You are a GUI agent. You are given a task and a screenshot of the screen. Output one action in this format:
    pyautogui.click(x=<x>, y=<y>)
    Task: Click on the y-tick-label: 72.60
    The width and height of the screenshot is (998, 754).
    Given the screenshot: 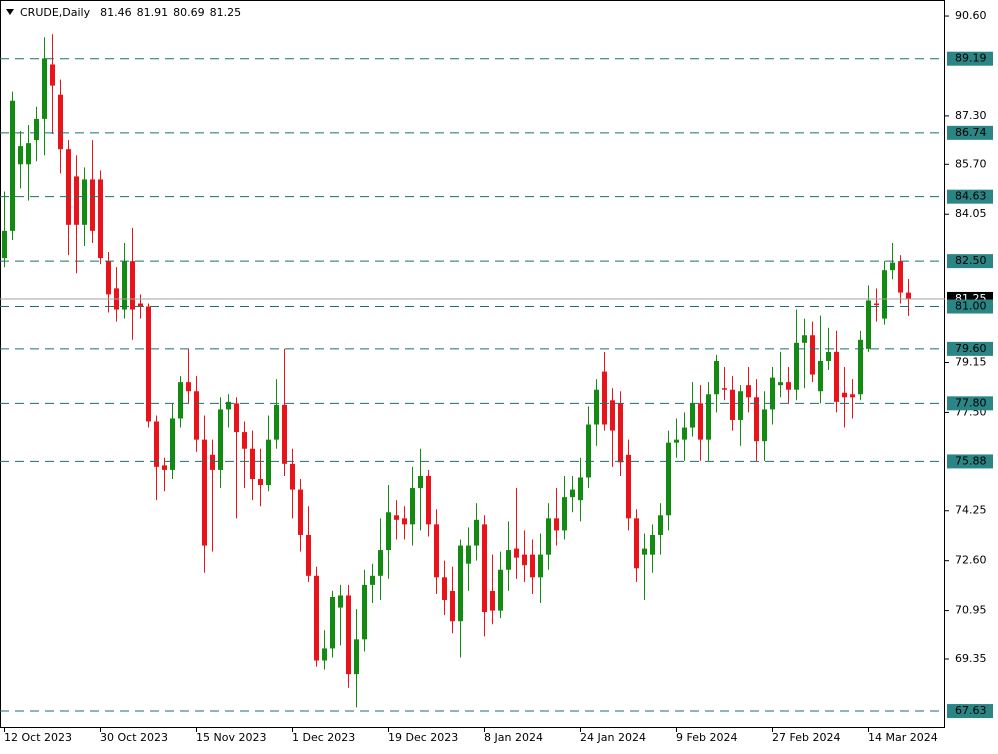 What is the action you would take?
    pyautogui.click(x=971, y=560)
    